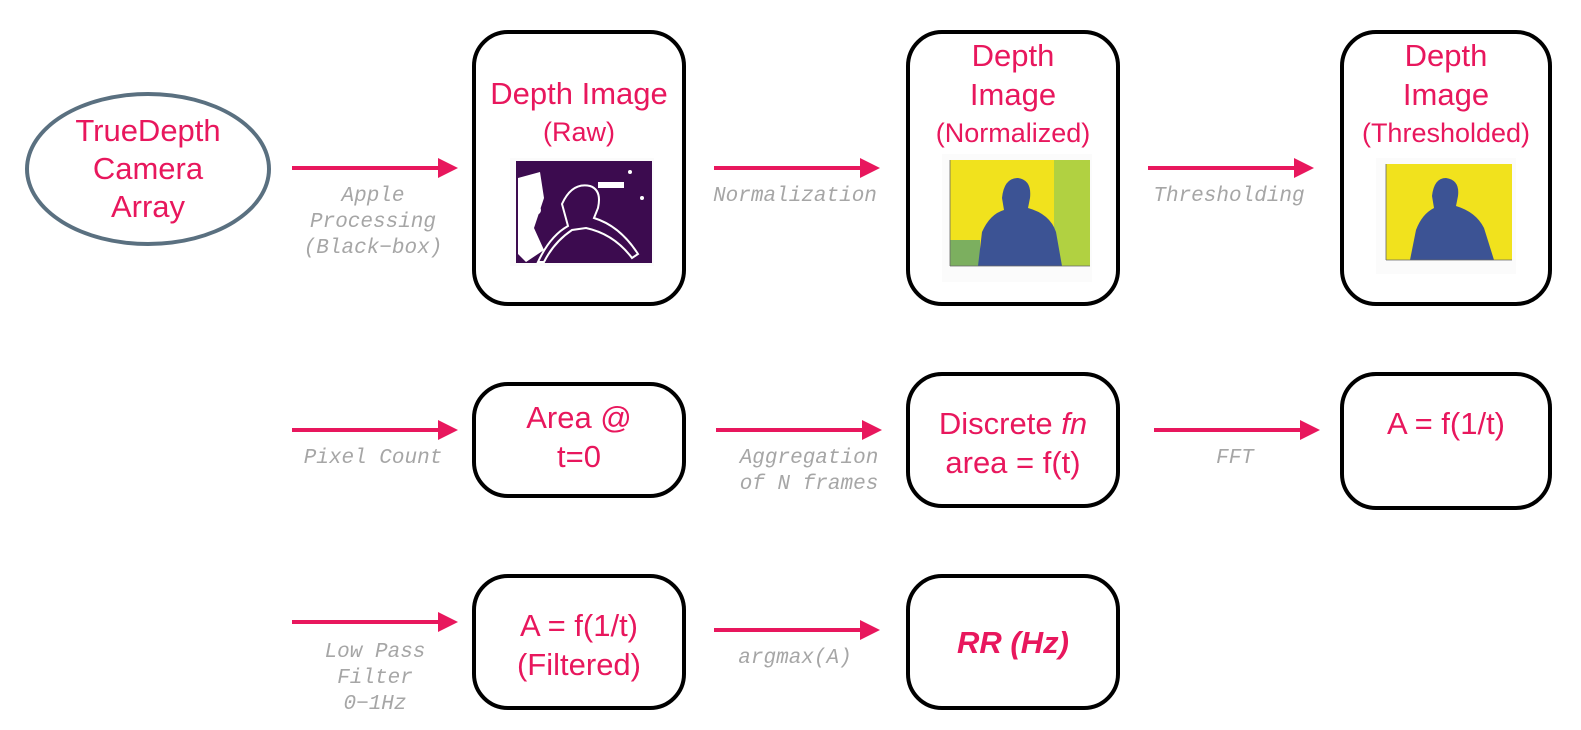 Image resolution: width=1581 pixels, height=730 pixels. I want to click on node-subtitle: (Filtered), so click(578, 664).